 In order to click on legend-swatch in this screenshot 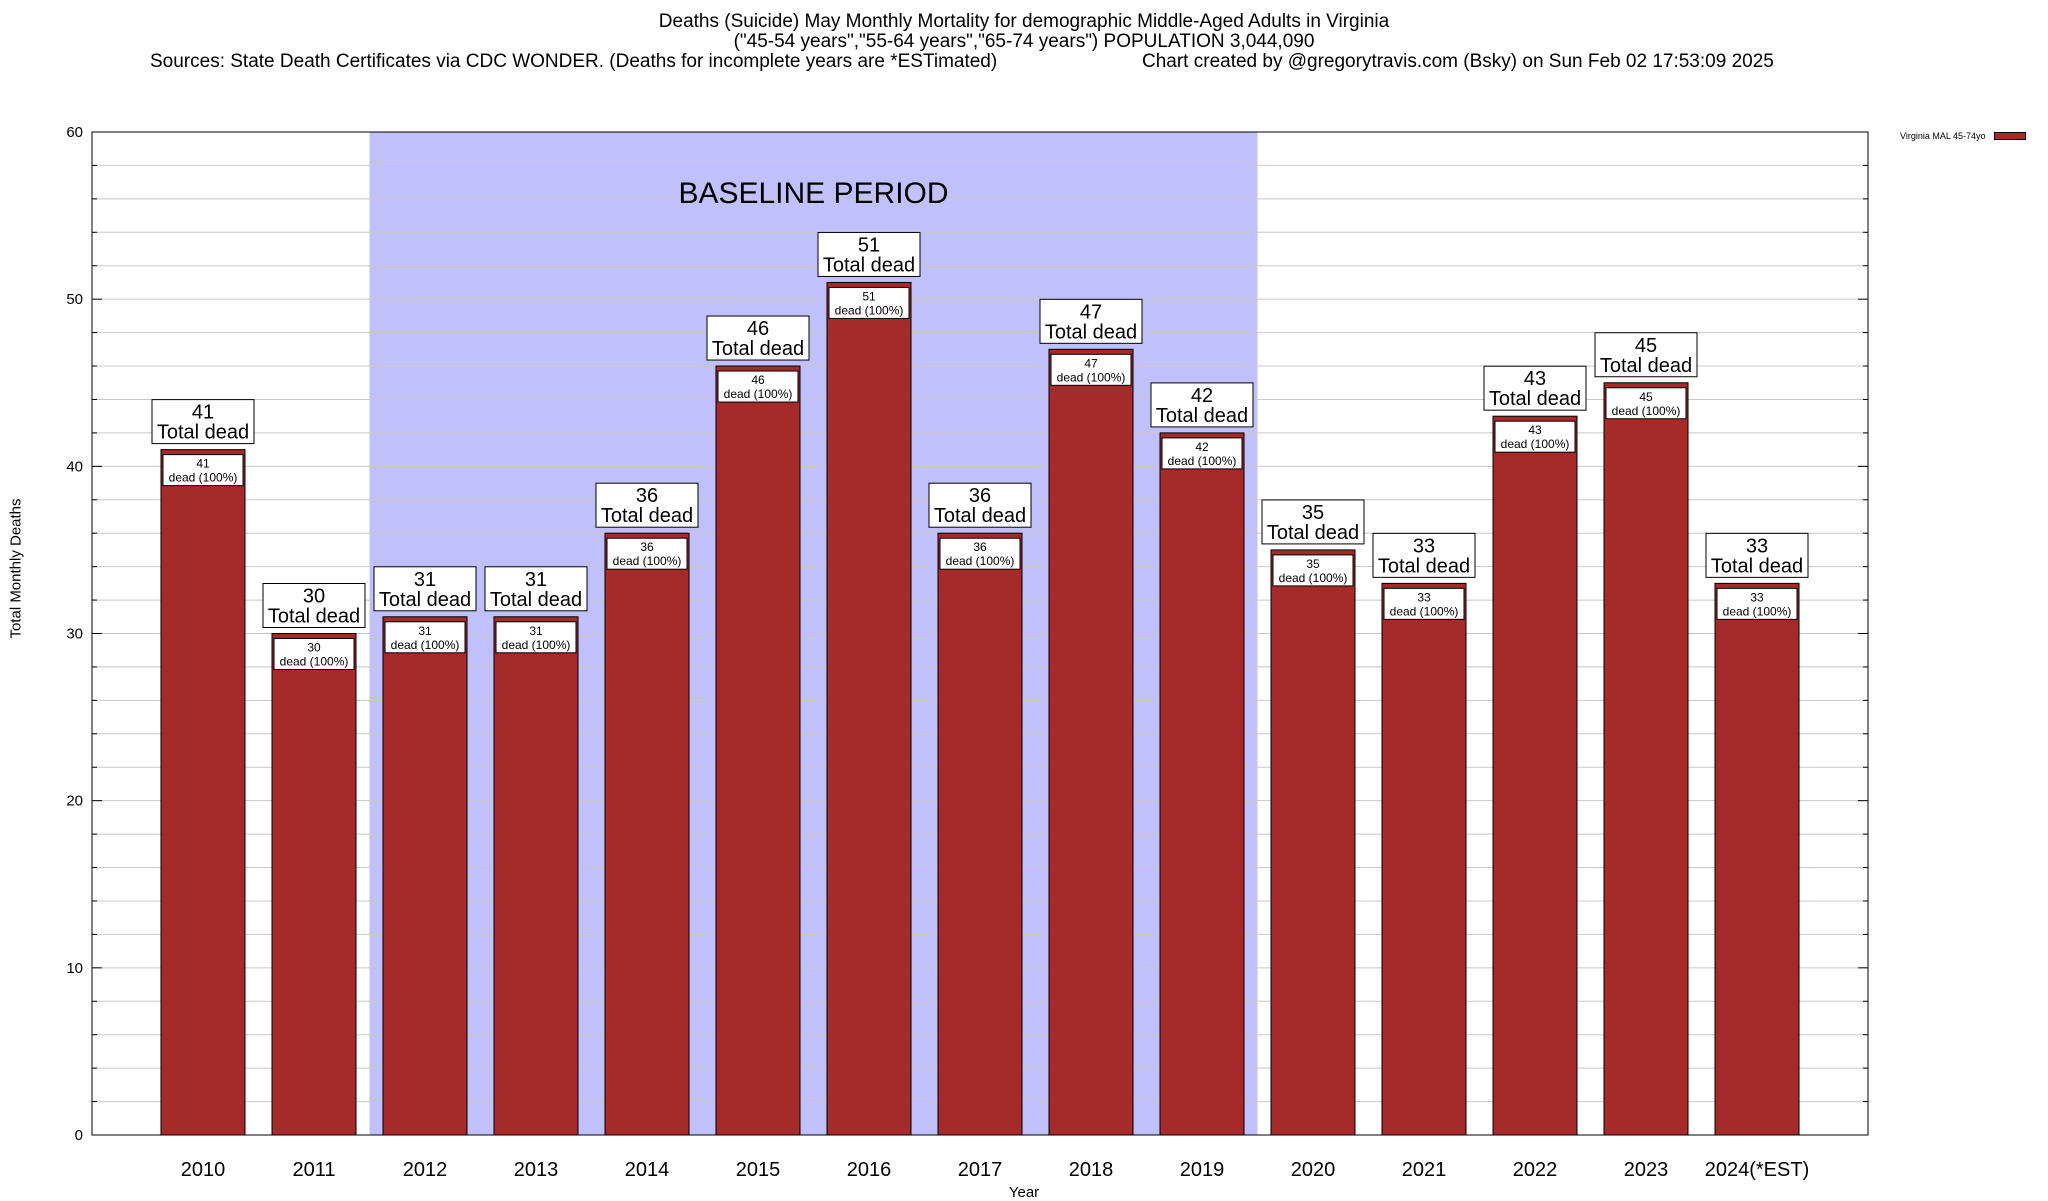, I will do `click(2009, 136)`.